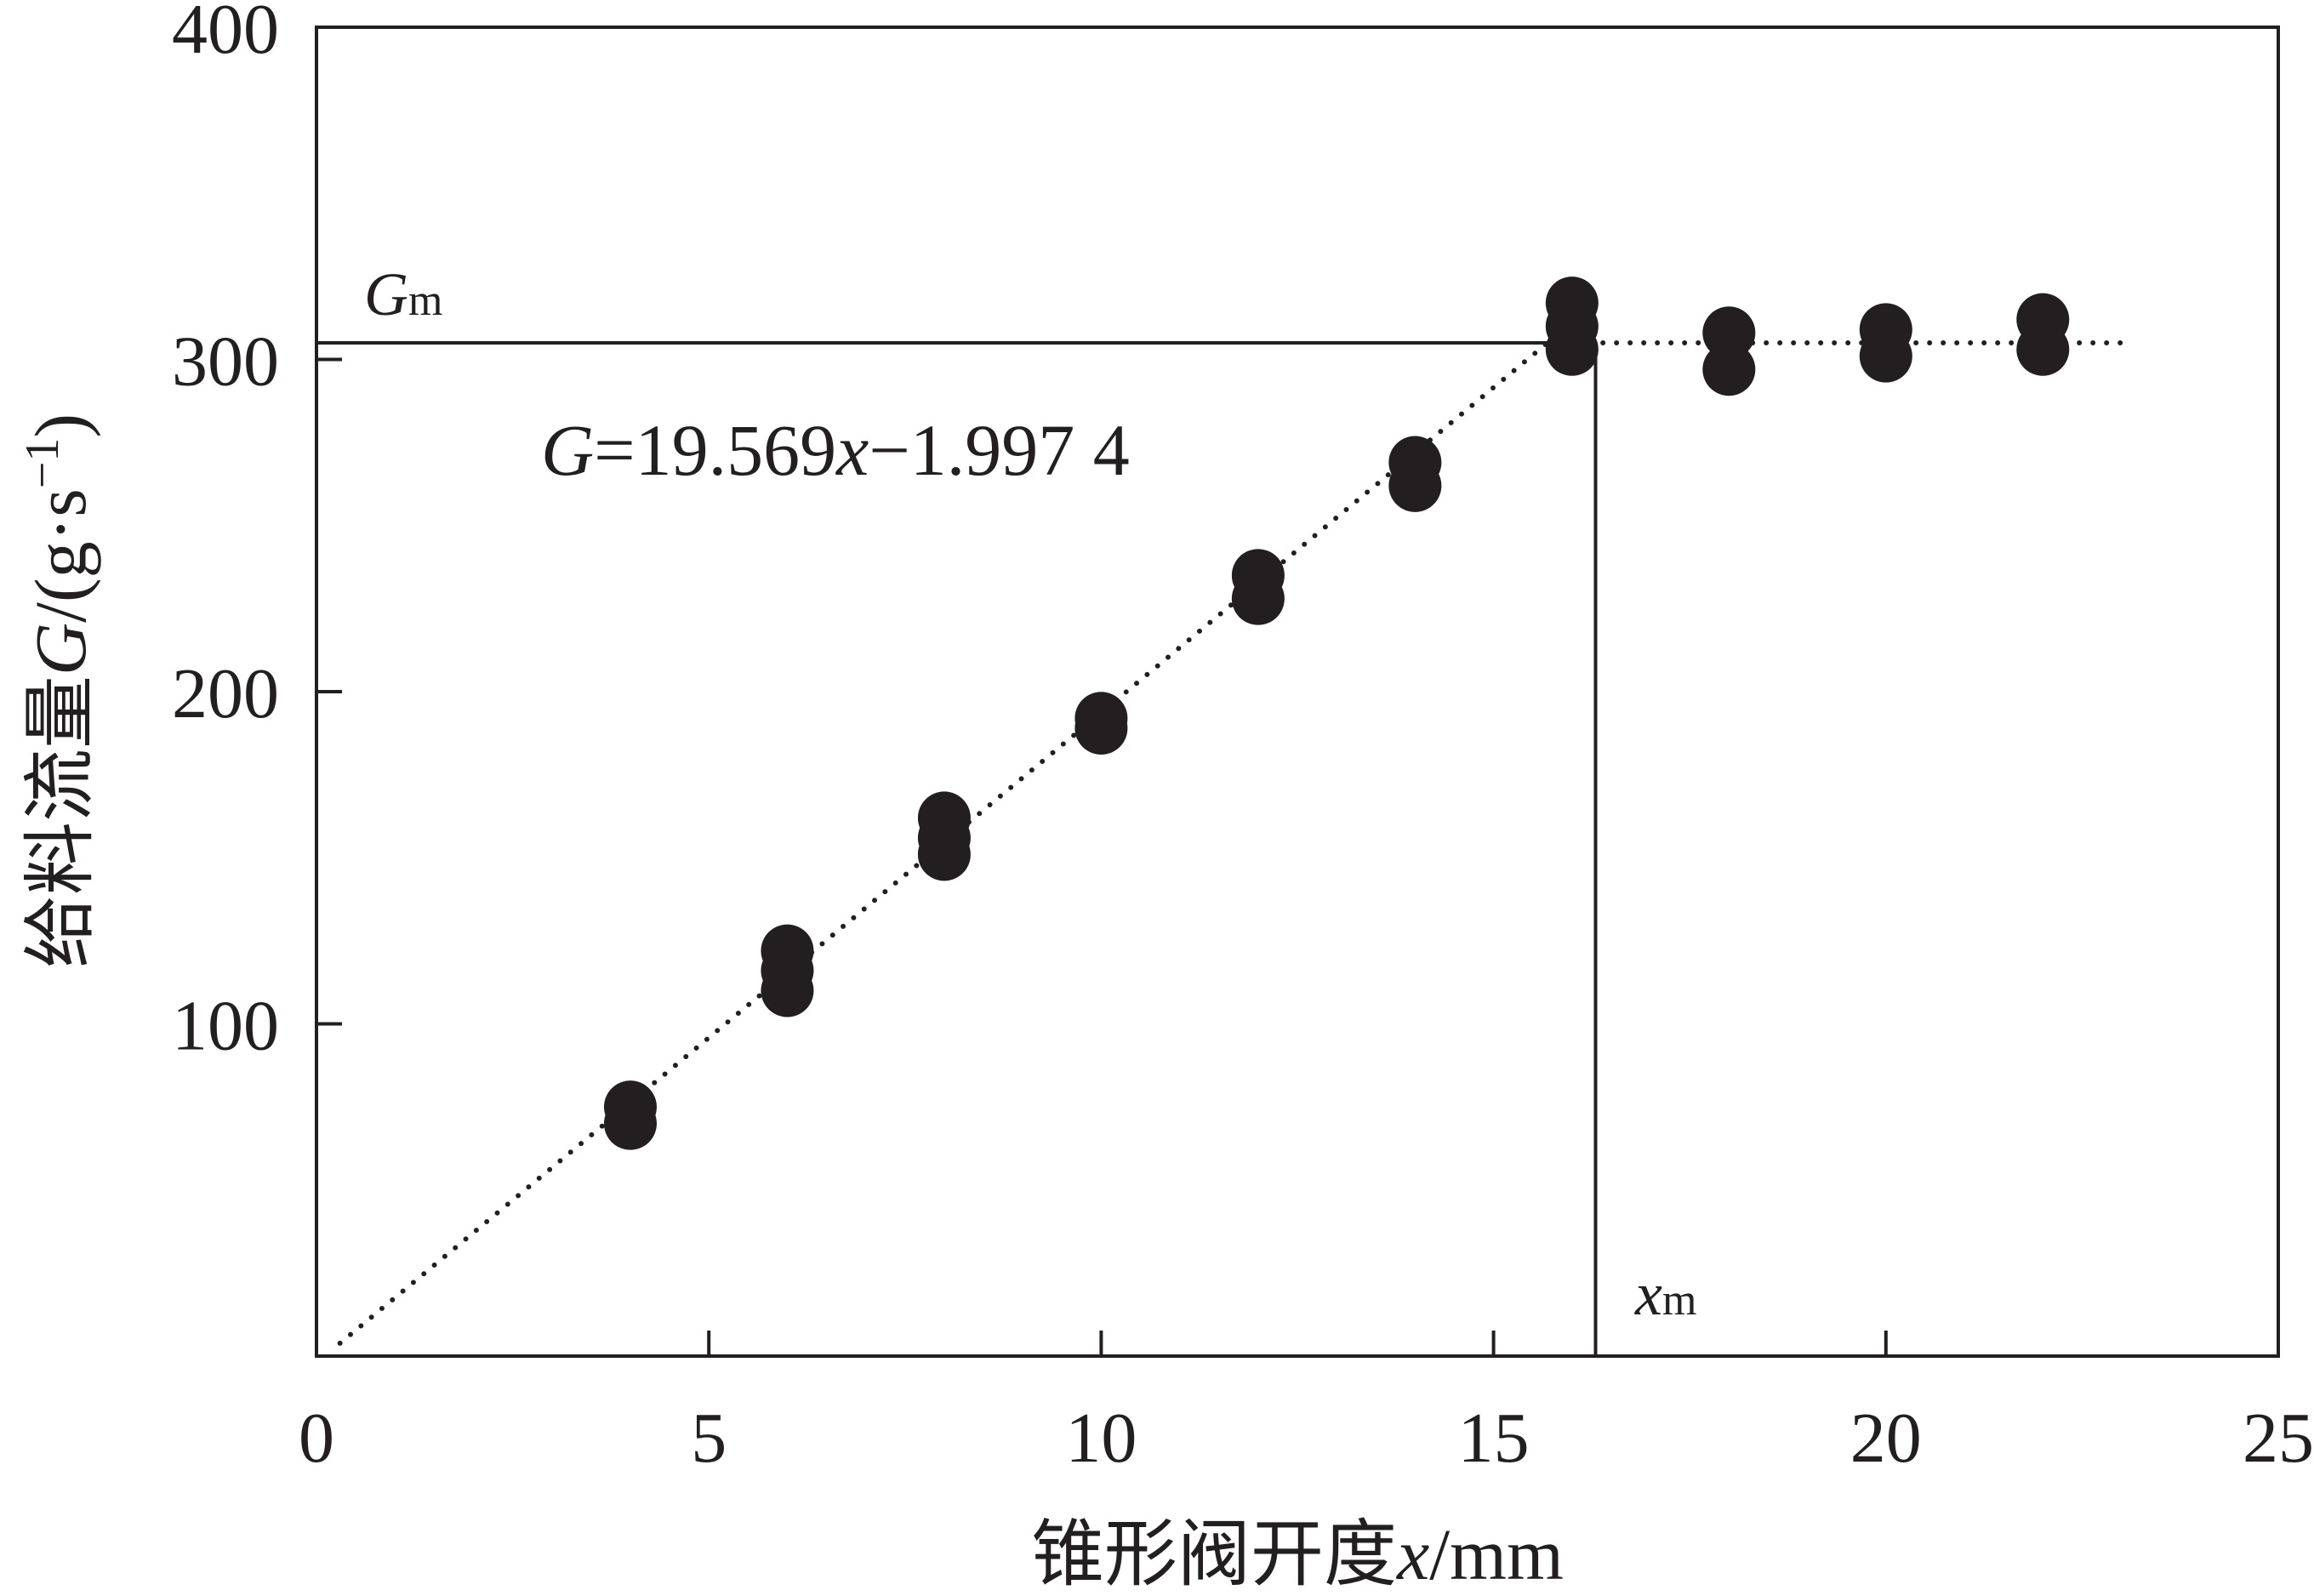  I want to click on x-tick-label: 0, so click(316, 1438).